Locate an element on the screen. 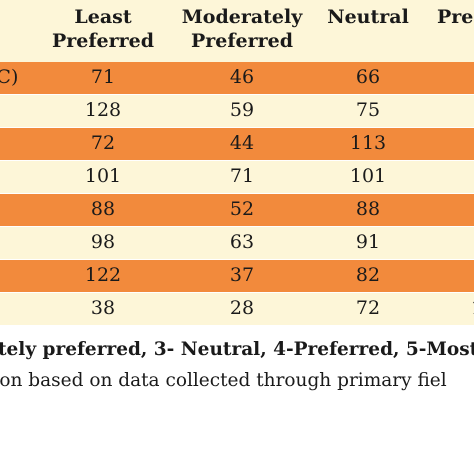 The image size is (474, 474). cell-moderately: 46 is located at coordinates (242, 77).